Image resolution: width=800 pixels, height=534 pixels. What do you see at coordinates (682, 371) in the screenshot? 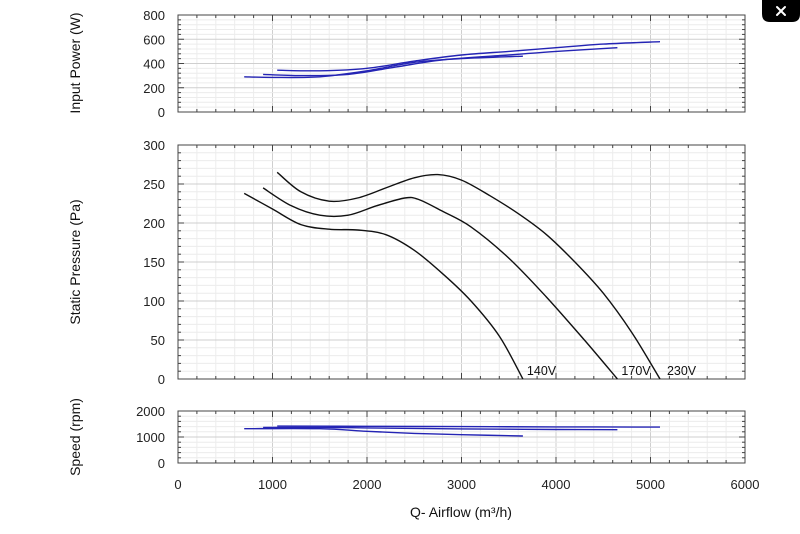
I see `curve-label-3: 230V` at bounding box center [682, 371].